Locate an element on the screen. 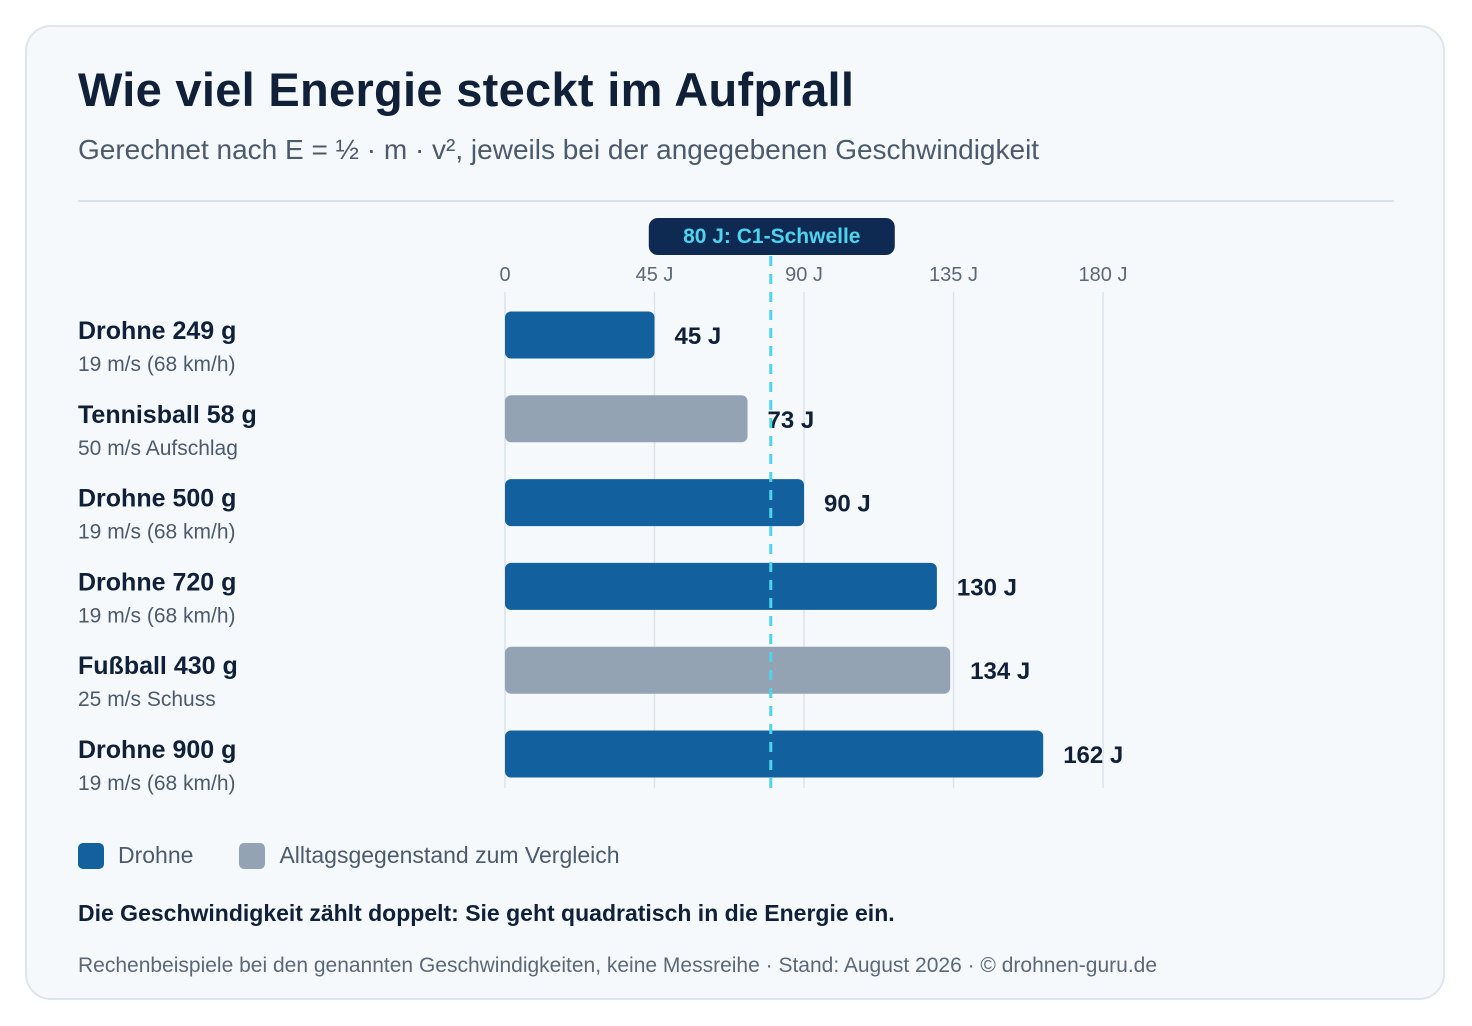 This screenshot has width=1472, height=1026. x-tick-label: 135 J is located at coordinates (953, 275).